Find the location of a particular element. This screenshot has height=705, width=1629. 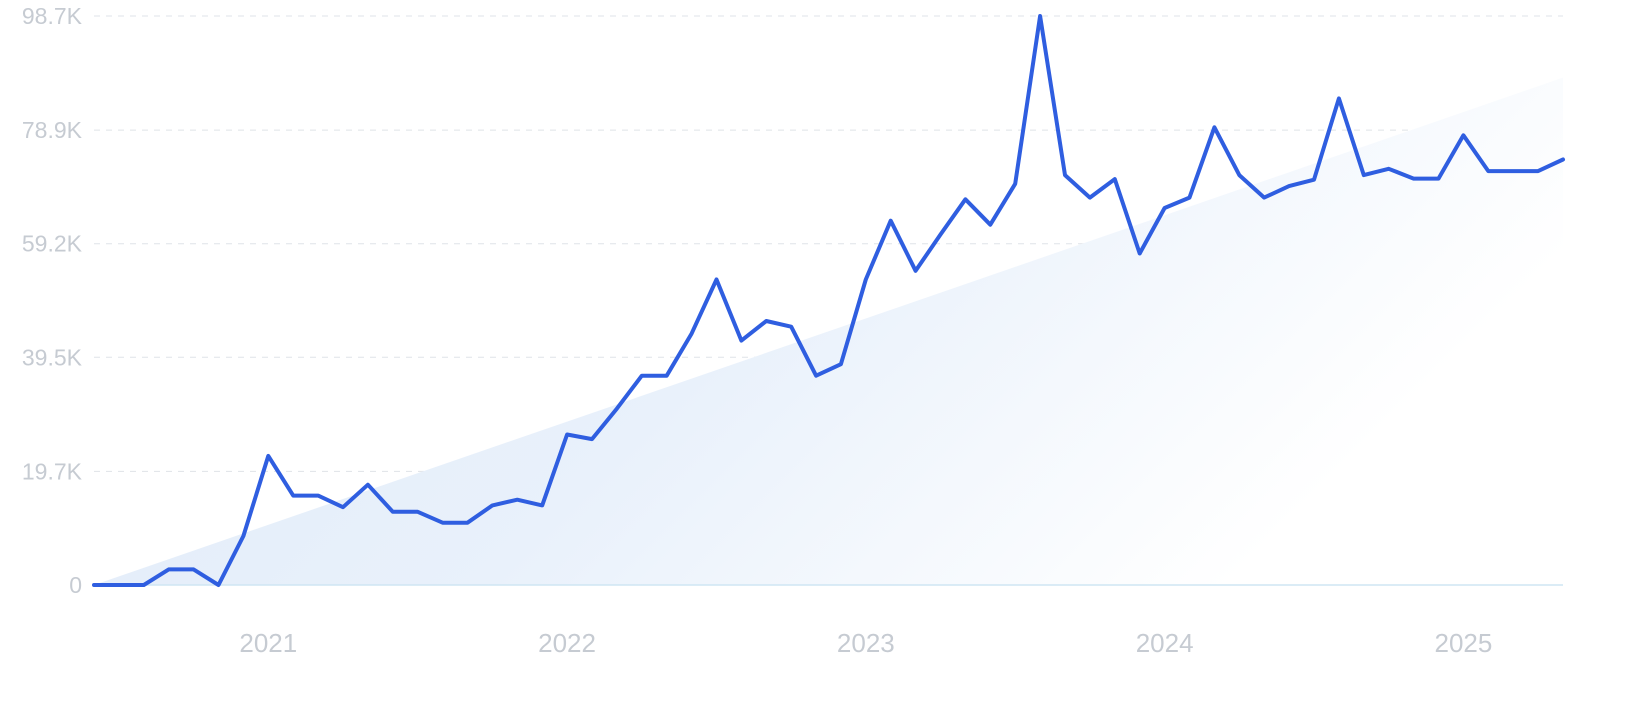

y-tick-label: 78.9K is located at coordinates (52, 130).